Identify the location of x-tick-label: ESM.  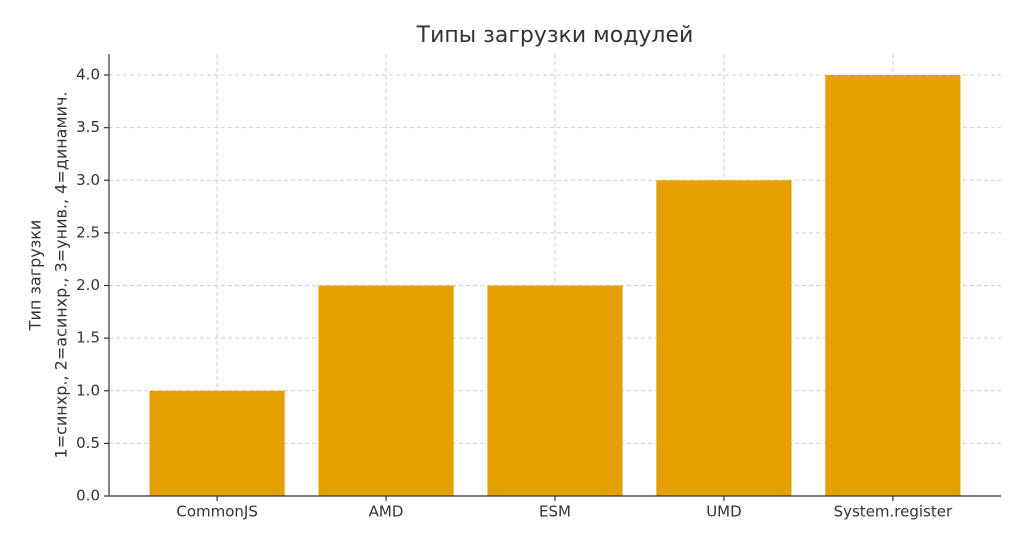
(555, 512).